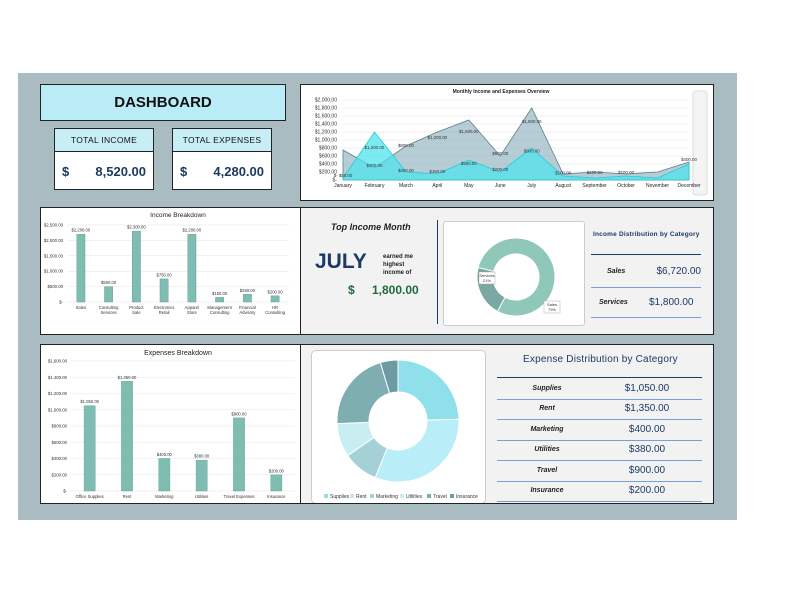 The image size is (792, 612). I want to click on total-expenses-value: 4,280.00, so click(238, 171).